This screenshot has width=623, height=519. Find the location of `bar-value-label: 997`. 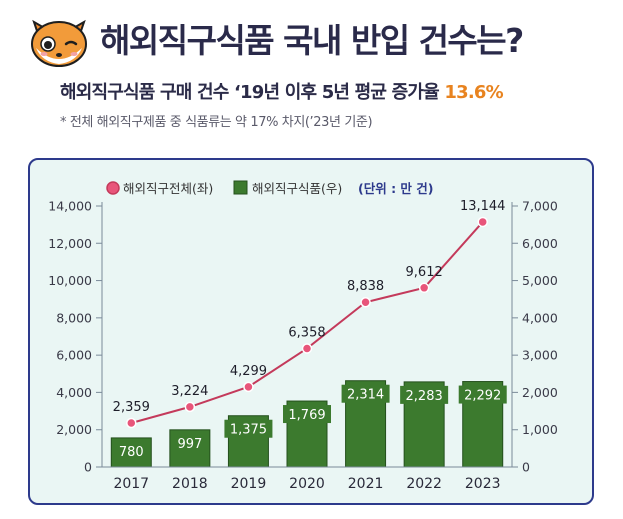

bar-value-label: 997 is located at coordinates (189, 444).